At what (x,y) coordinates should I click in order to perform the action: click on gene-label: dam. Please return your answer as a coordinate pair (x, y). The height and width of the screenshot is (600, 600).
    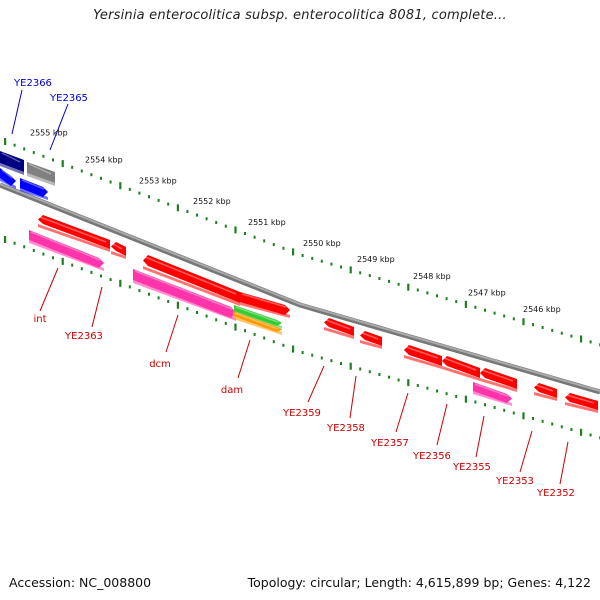
    Looking at the image, I should click on (232, 390).